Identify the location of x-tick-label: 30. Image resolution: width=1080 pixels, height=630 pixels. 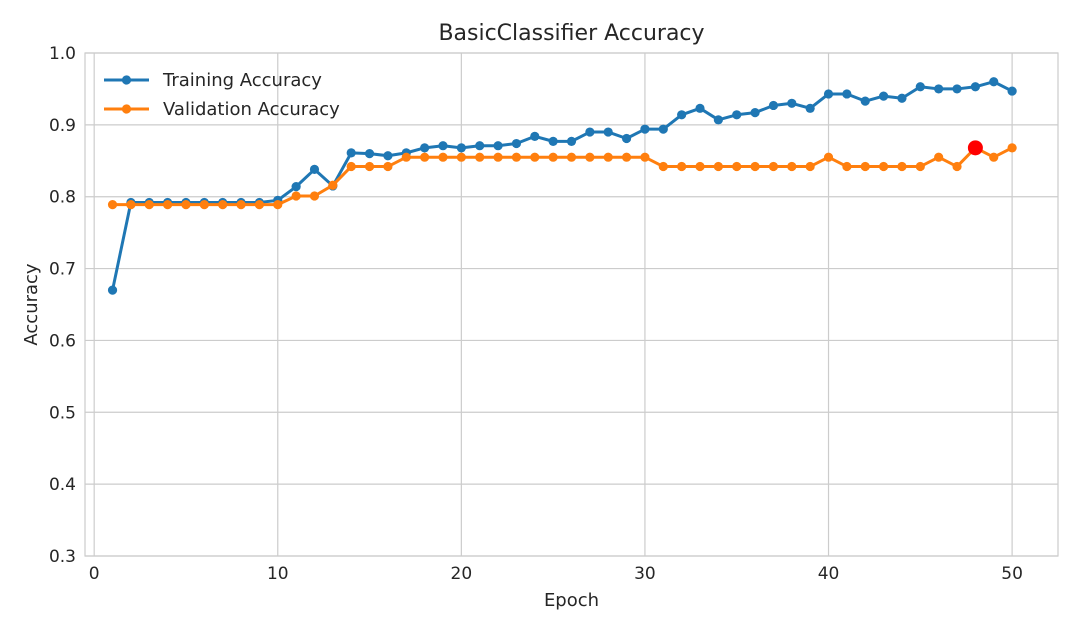
(645, 574).